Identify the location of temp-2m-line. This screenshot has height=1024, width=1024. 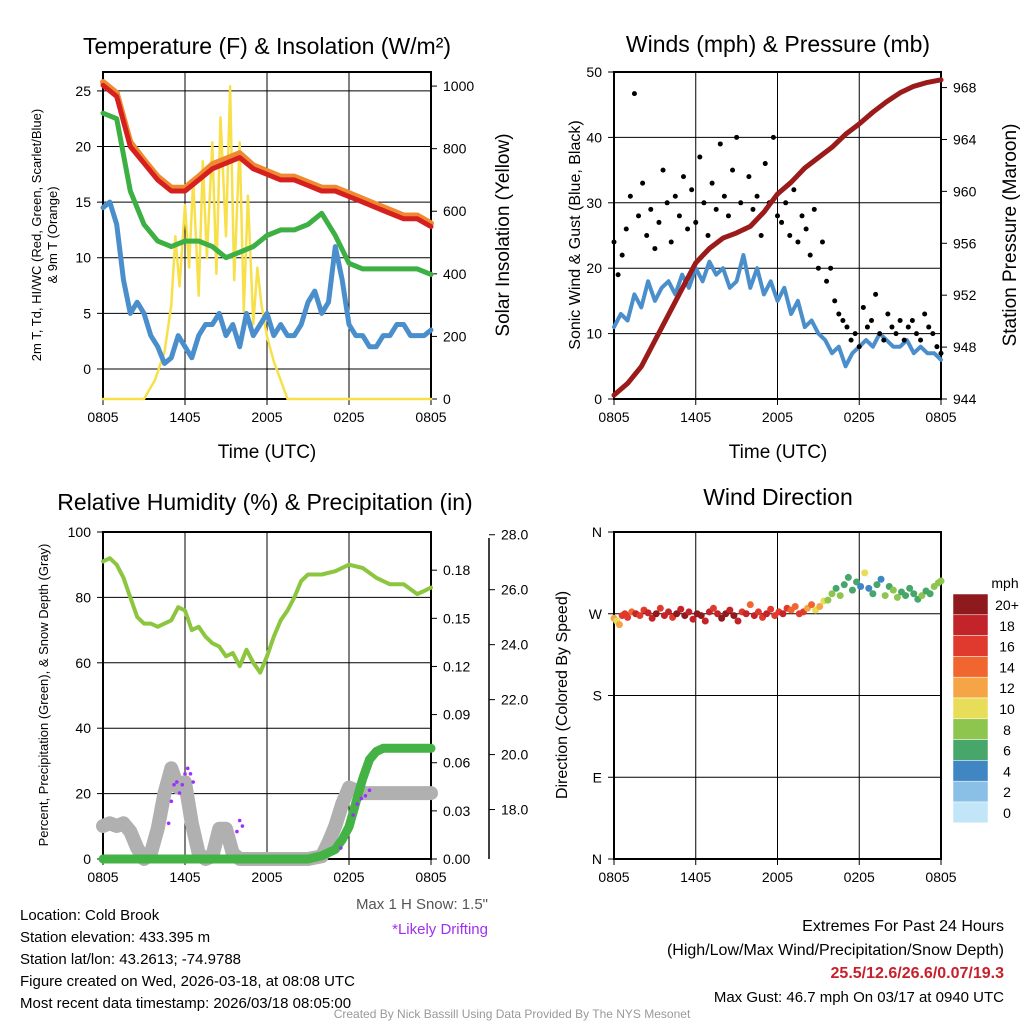
(267, 156).